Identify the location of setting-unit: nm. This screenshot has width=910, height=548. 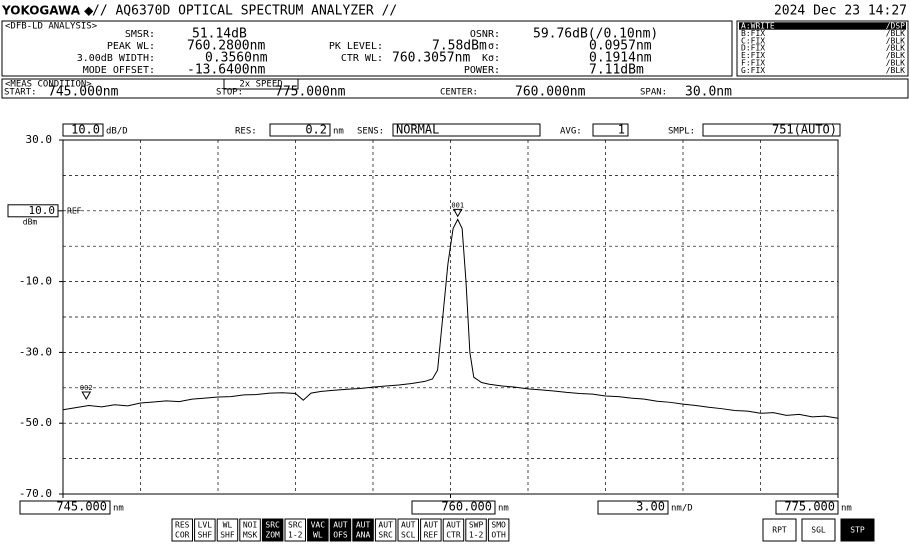
(338, 132).